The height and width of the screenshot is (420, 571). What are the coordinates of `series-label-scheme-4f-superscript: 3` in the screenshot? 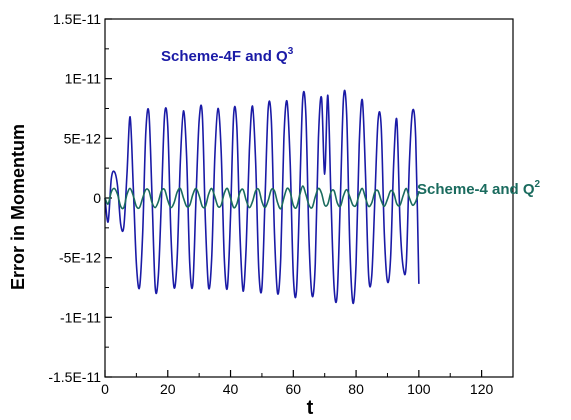 It's located at (291, 51).